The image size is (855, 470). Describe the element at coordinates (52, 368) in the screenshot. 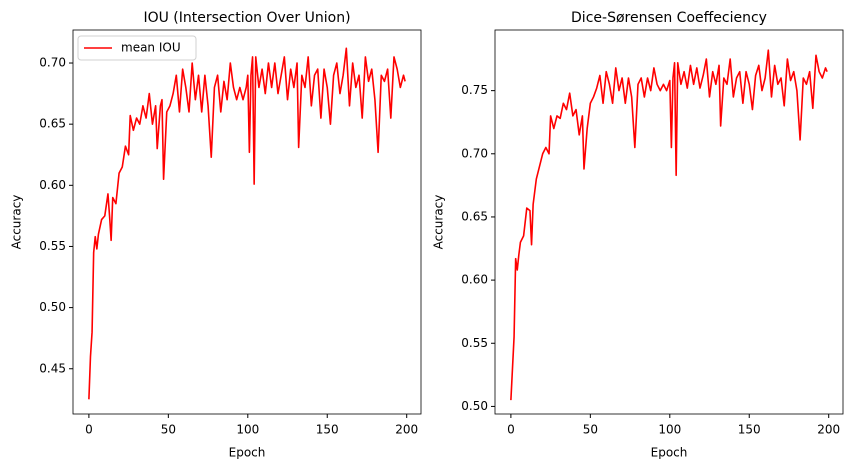

I see `y-tick-label: 0.45` at that location.